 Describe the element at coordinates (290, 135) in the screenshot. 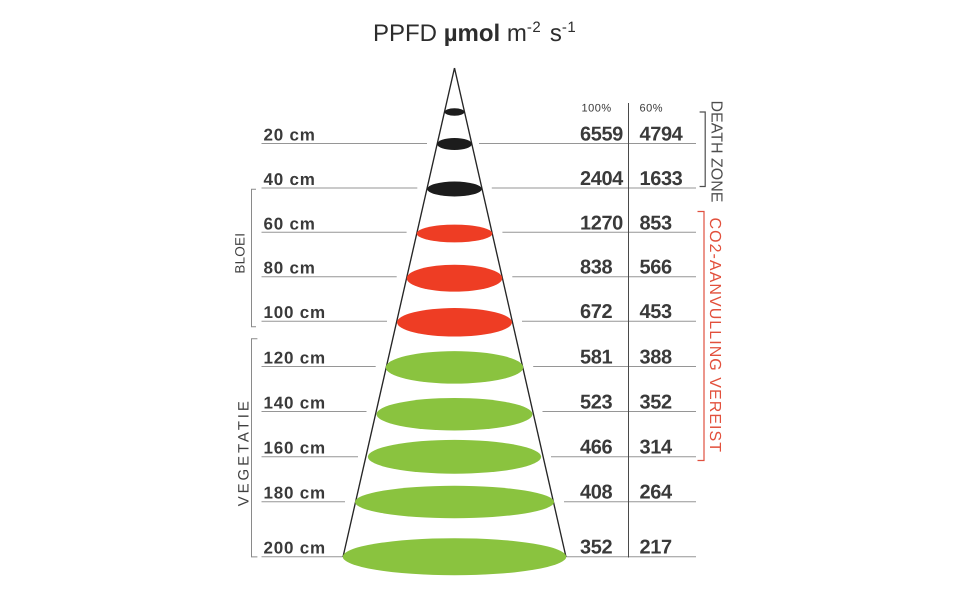

I see `svg-text: 20 cm` at that location.